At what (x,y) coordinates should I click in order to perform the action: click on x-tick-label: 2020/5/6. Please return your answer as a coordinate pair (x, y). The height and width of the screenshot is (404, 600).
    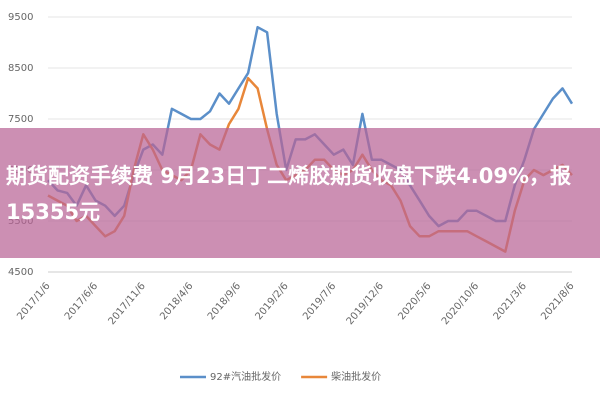
    Looking at the image, I should click on (414, 301).